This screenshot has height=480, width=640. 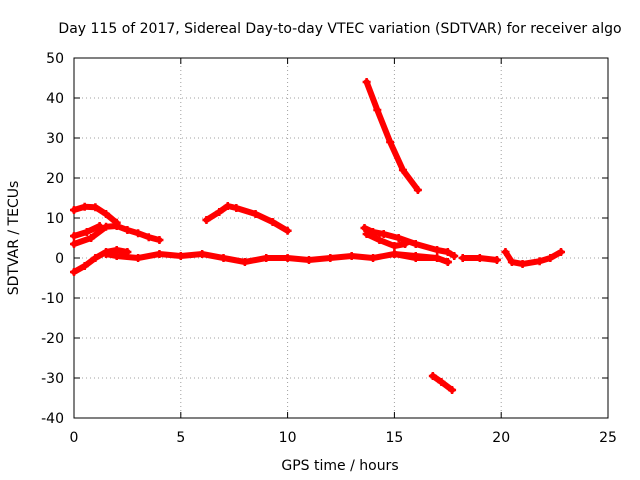 What do you see at coordinates (52, 379) in the screenshot?
I see `y-tick-label: -30` at bounding box center [52, 379].